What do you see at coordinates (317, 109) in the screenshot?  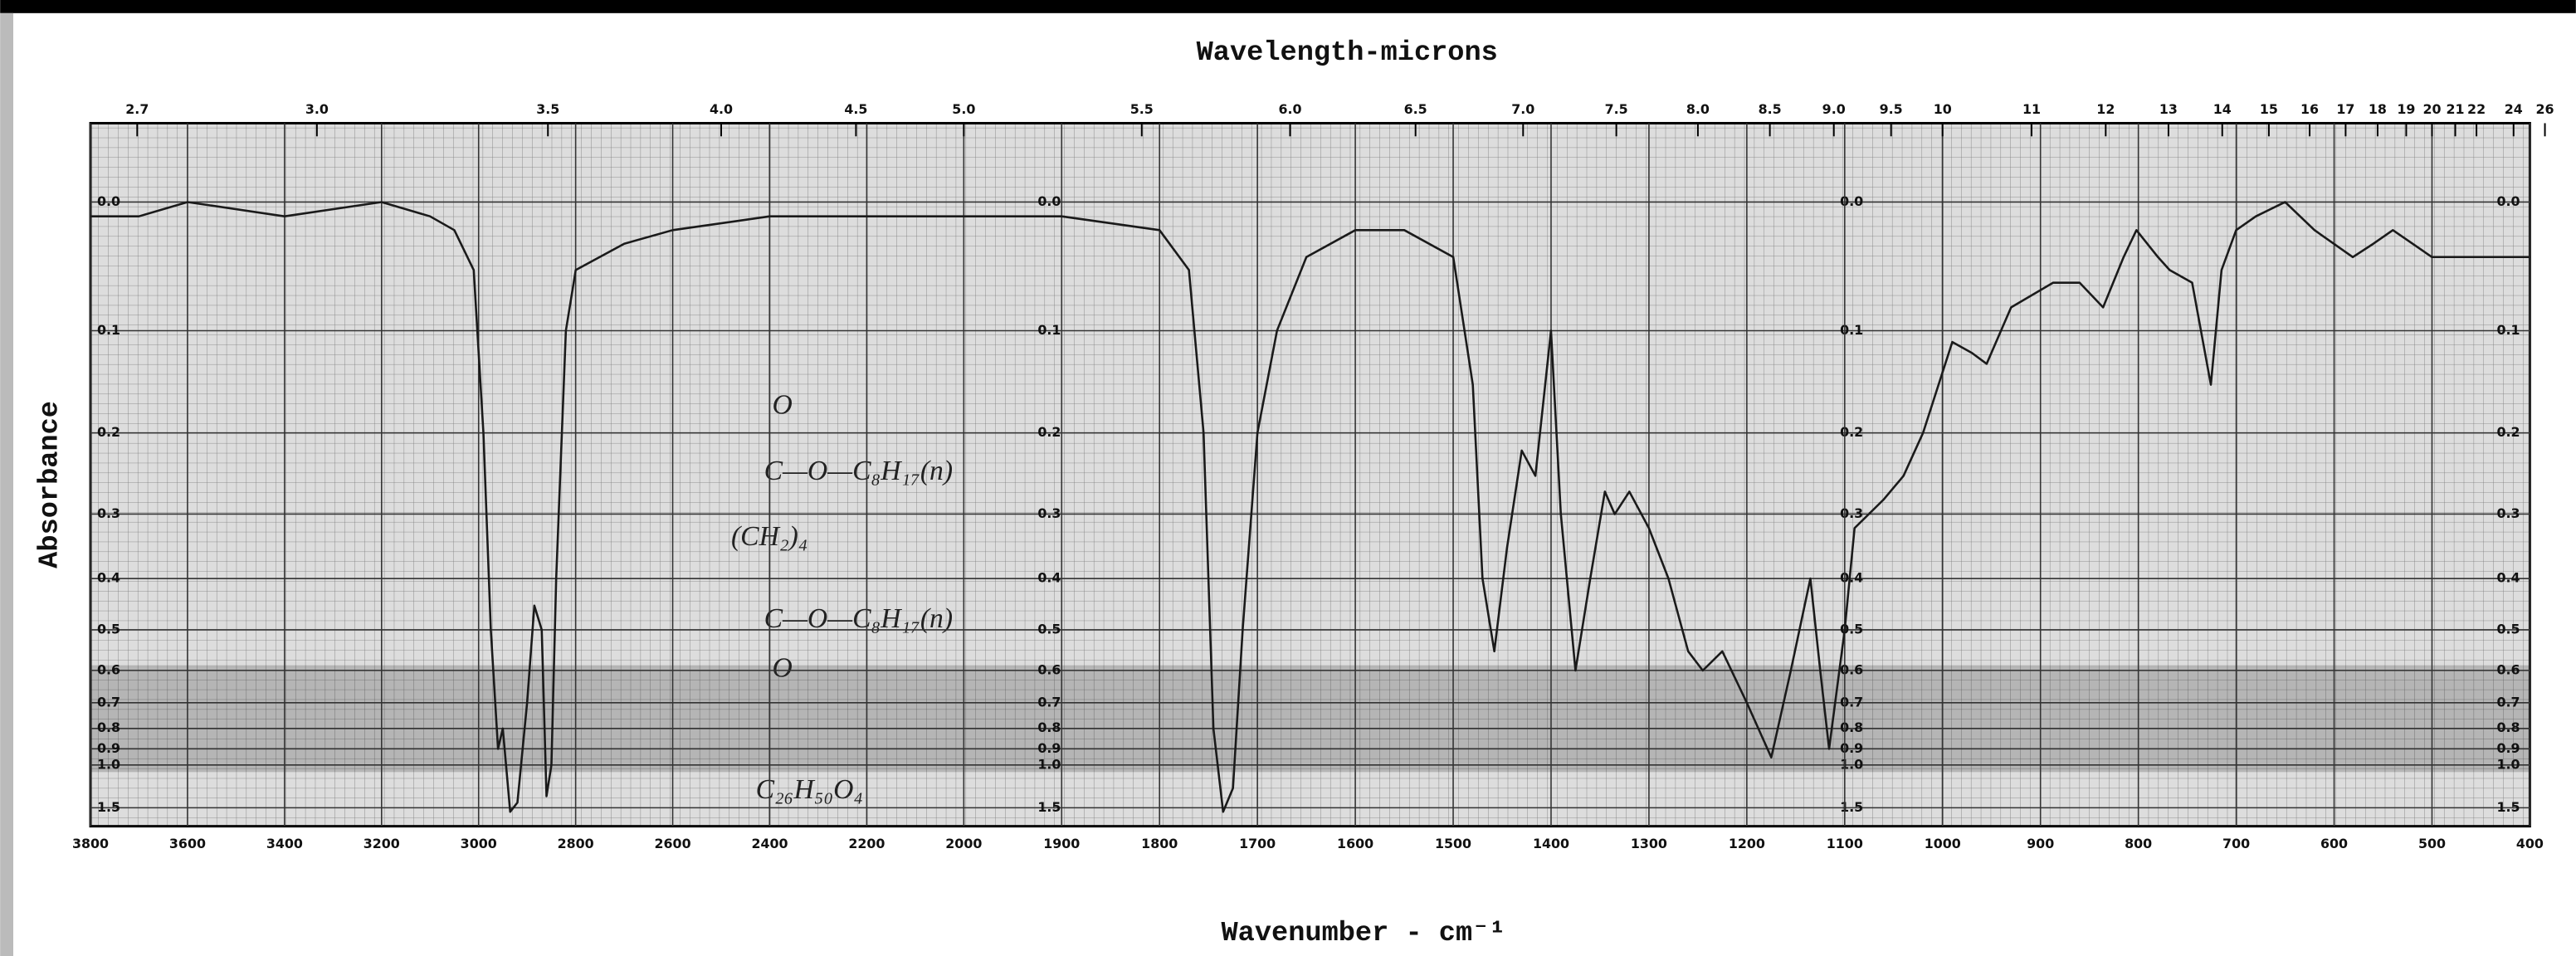 I see `x2-tick-label: 3.0` at bounding box center [317, 109].